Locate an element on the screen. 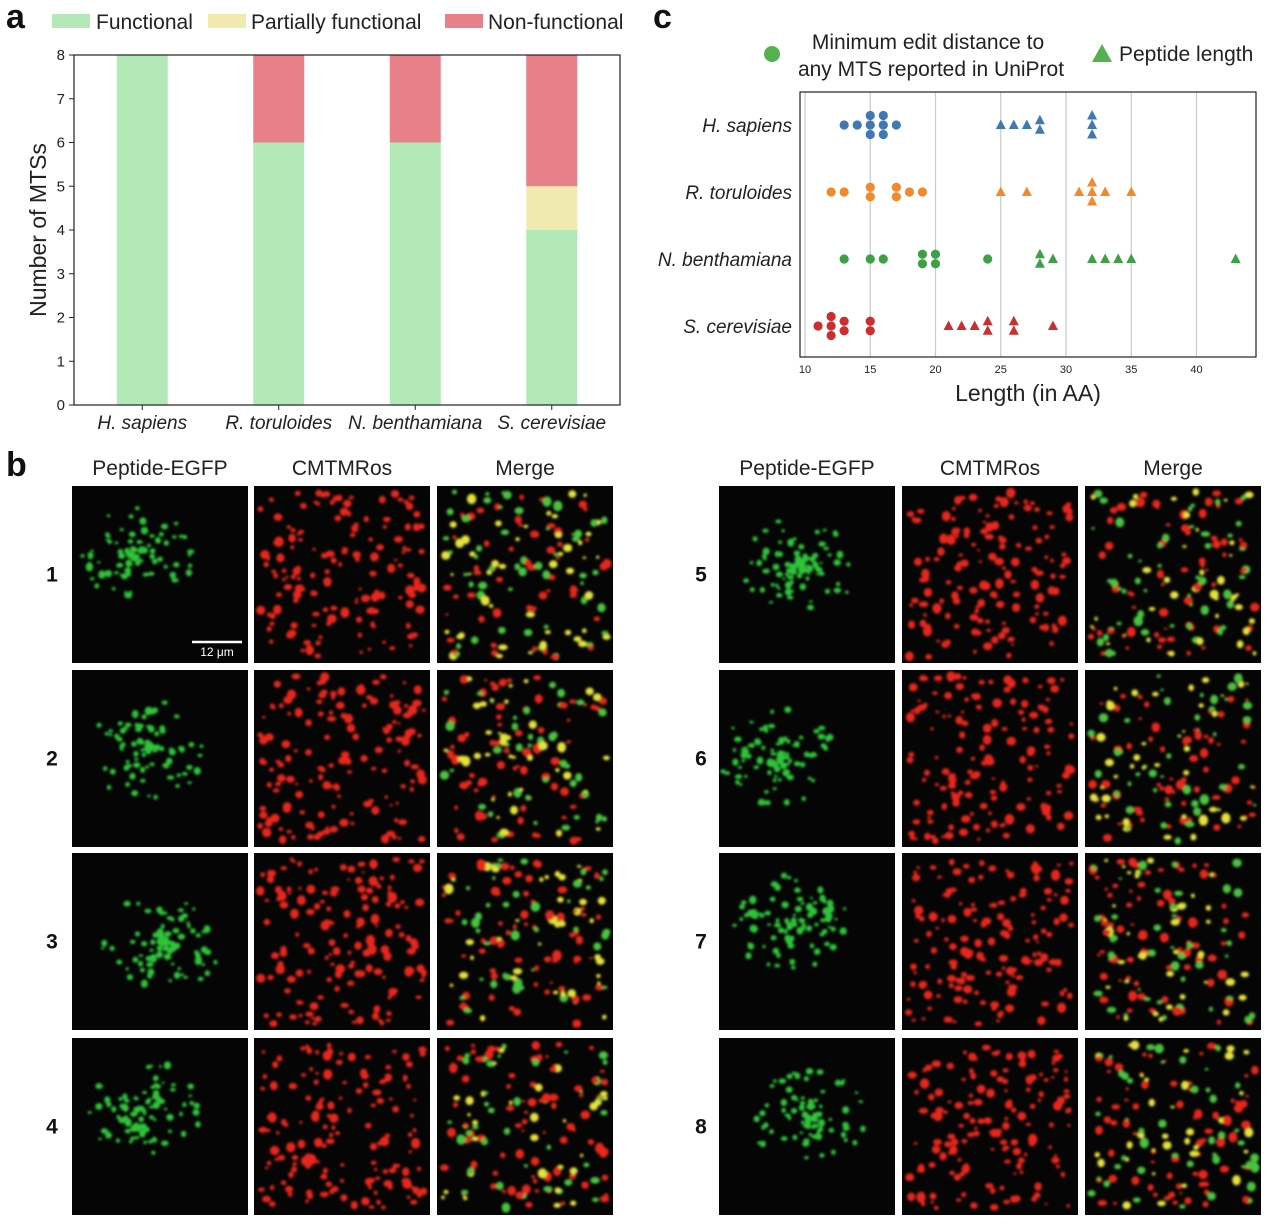 The width and height of the screenshot is (1280, 1231). panel-letter-a: a is located at coordinates (16, 18).